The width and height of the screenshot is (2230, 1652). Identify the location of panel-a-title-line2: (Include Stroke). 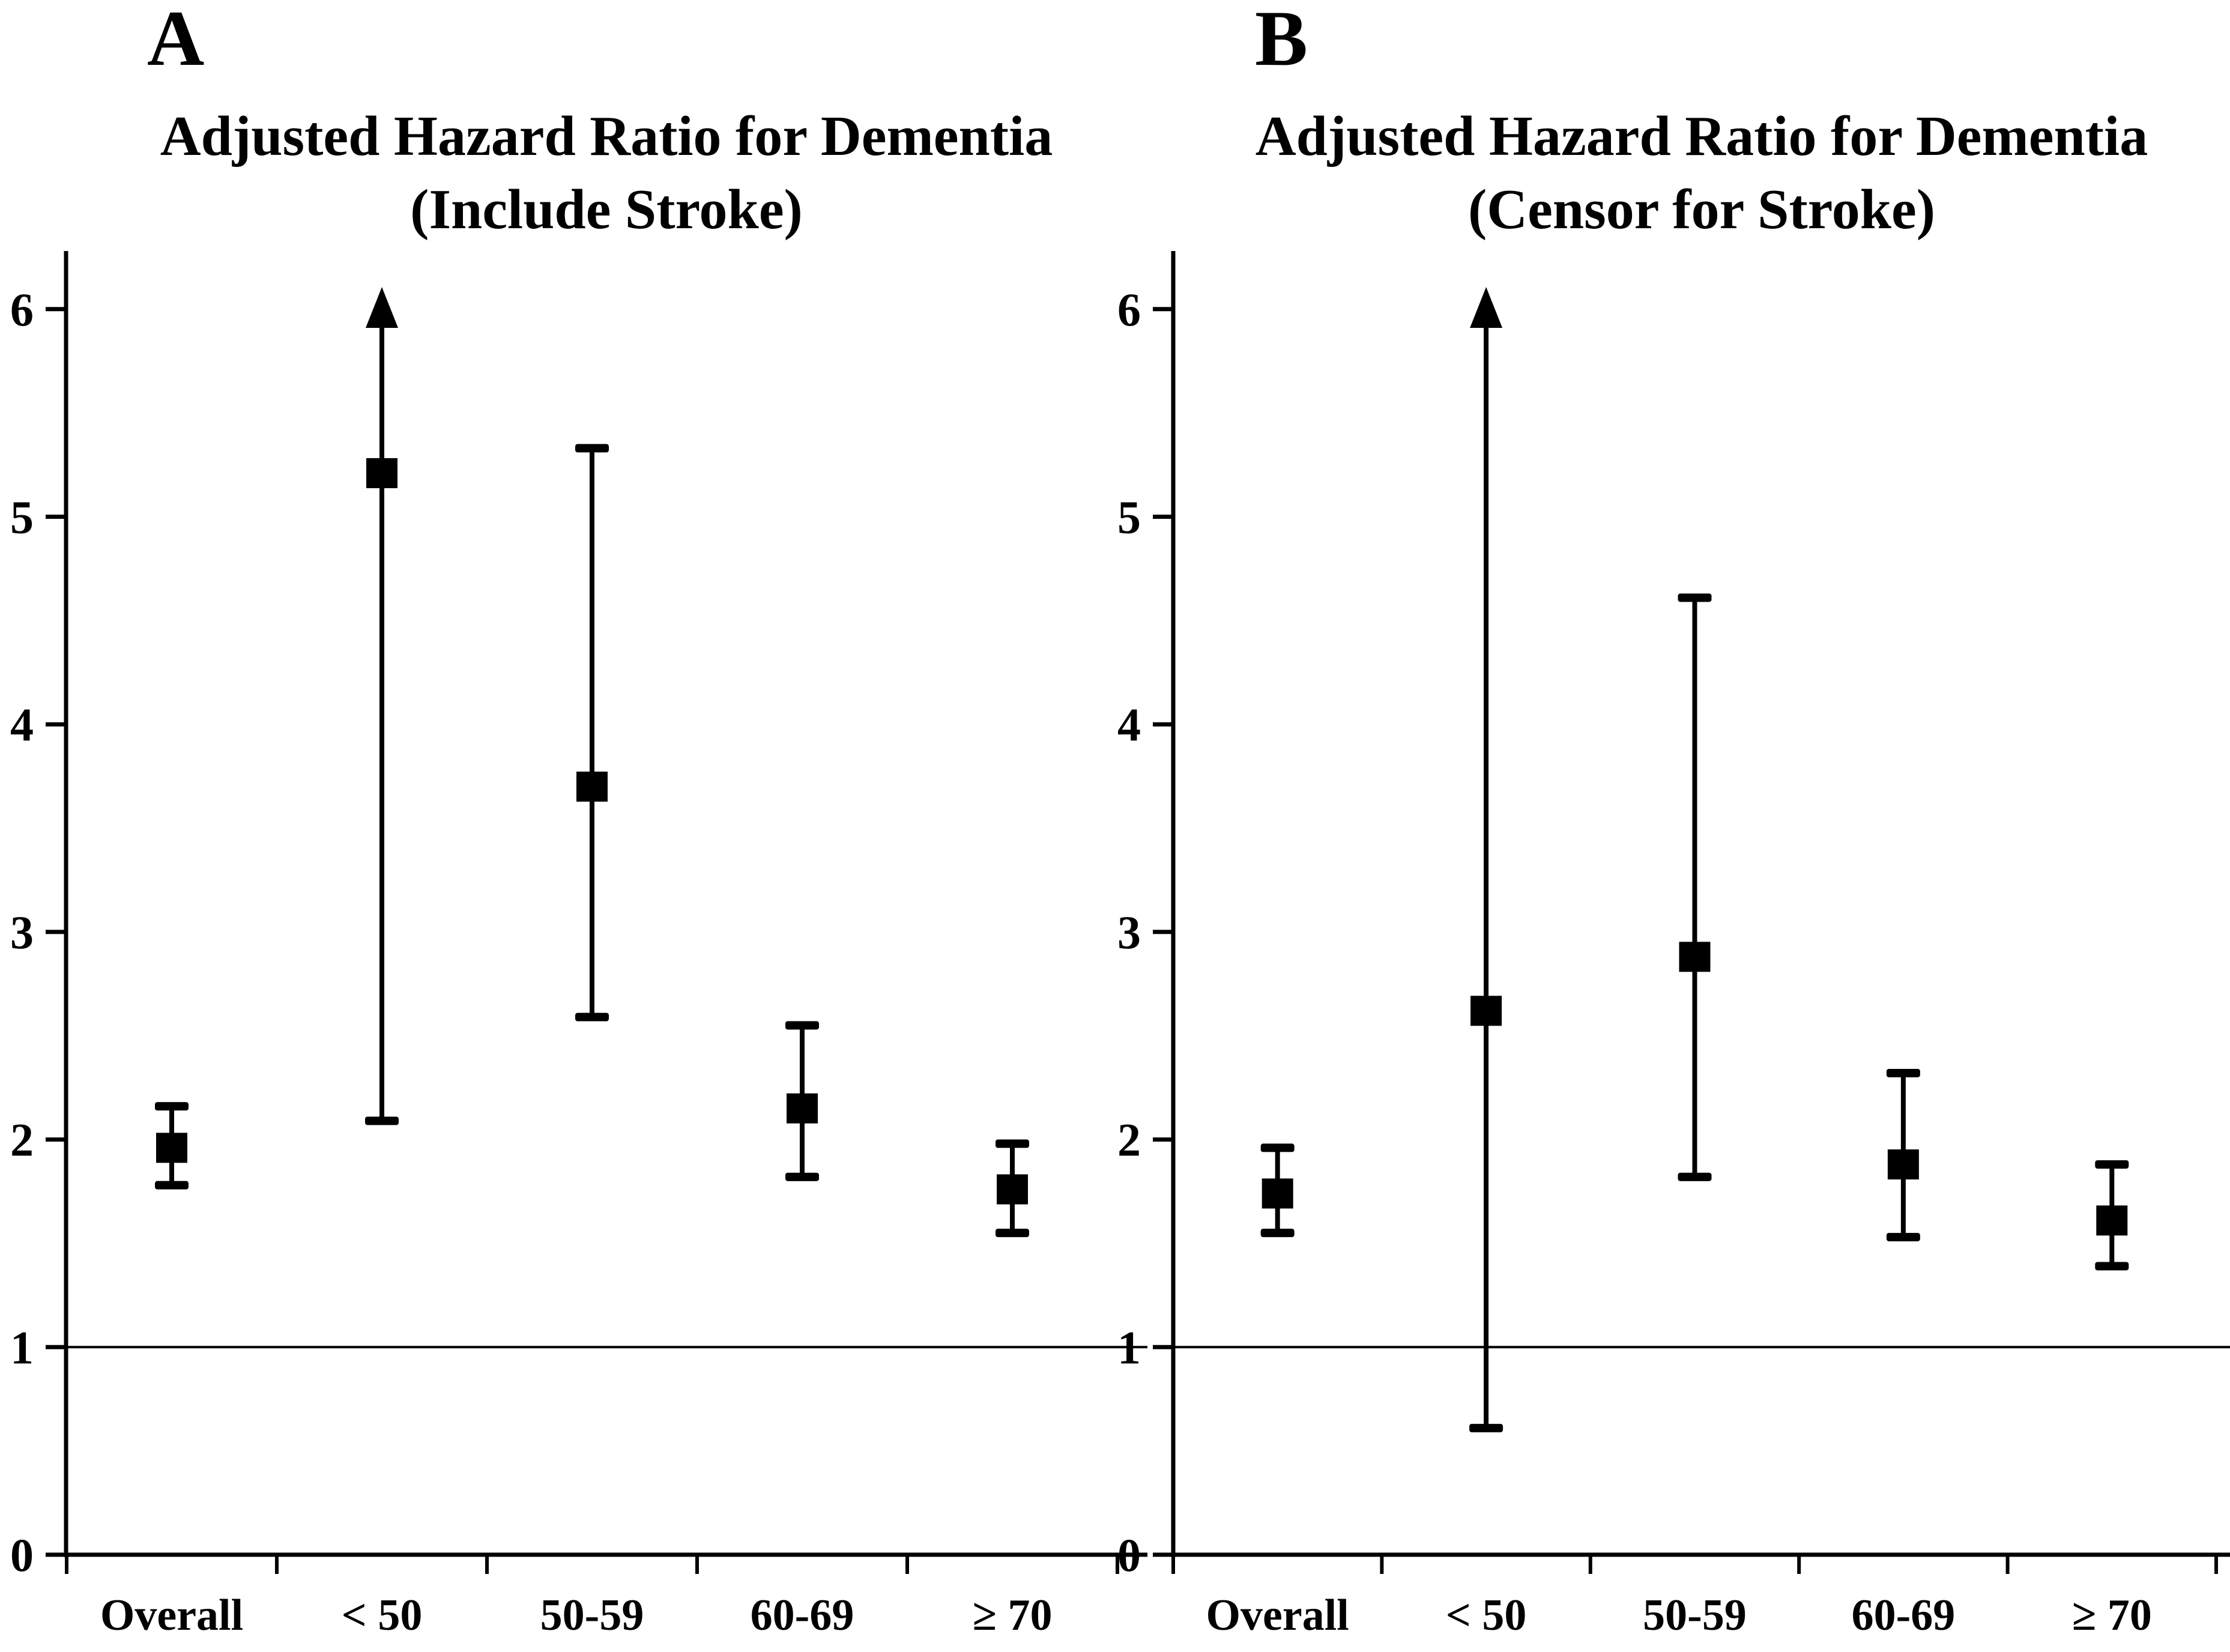
(606, 210).